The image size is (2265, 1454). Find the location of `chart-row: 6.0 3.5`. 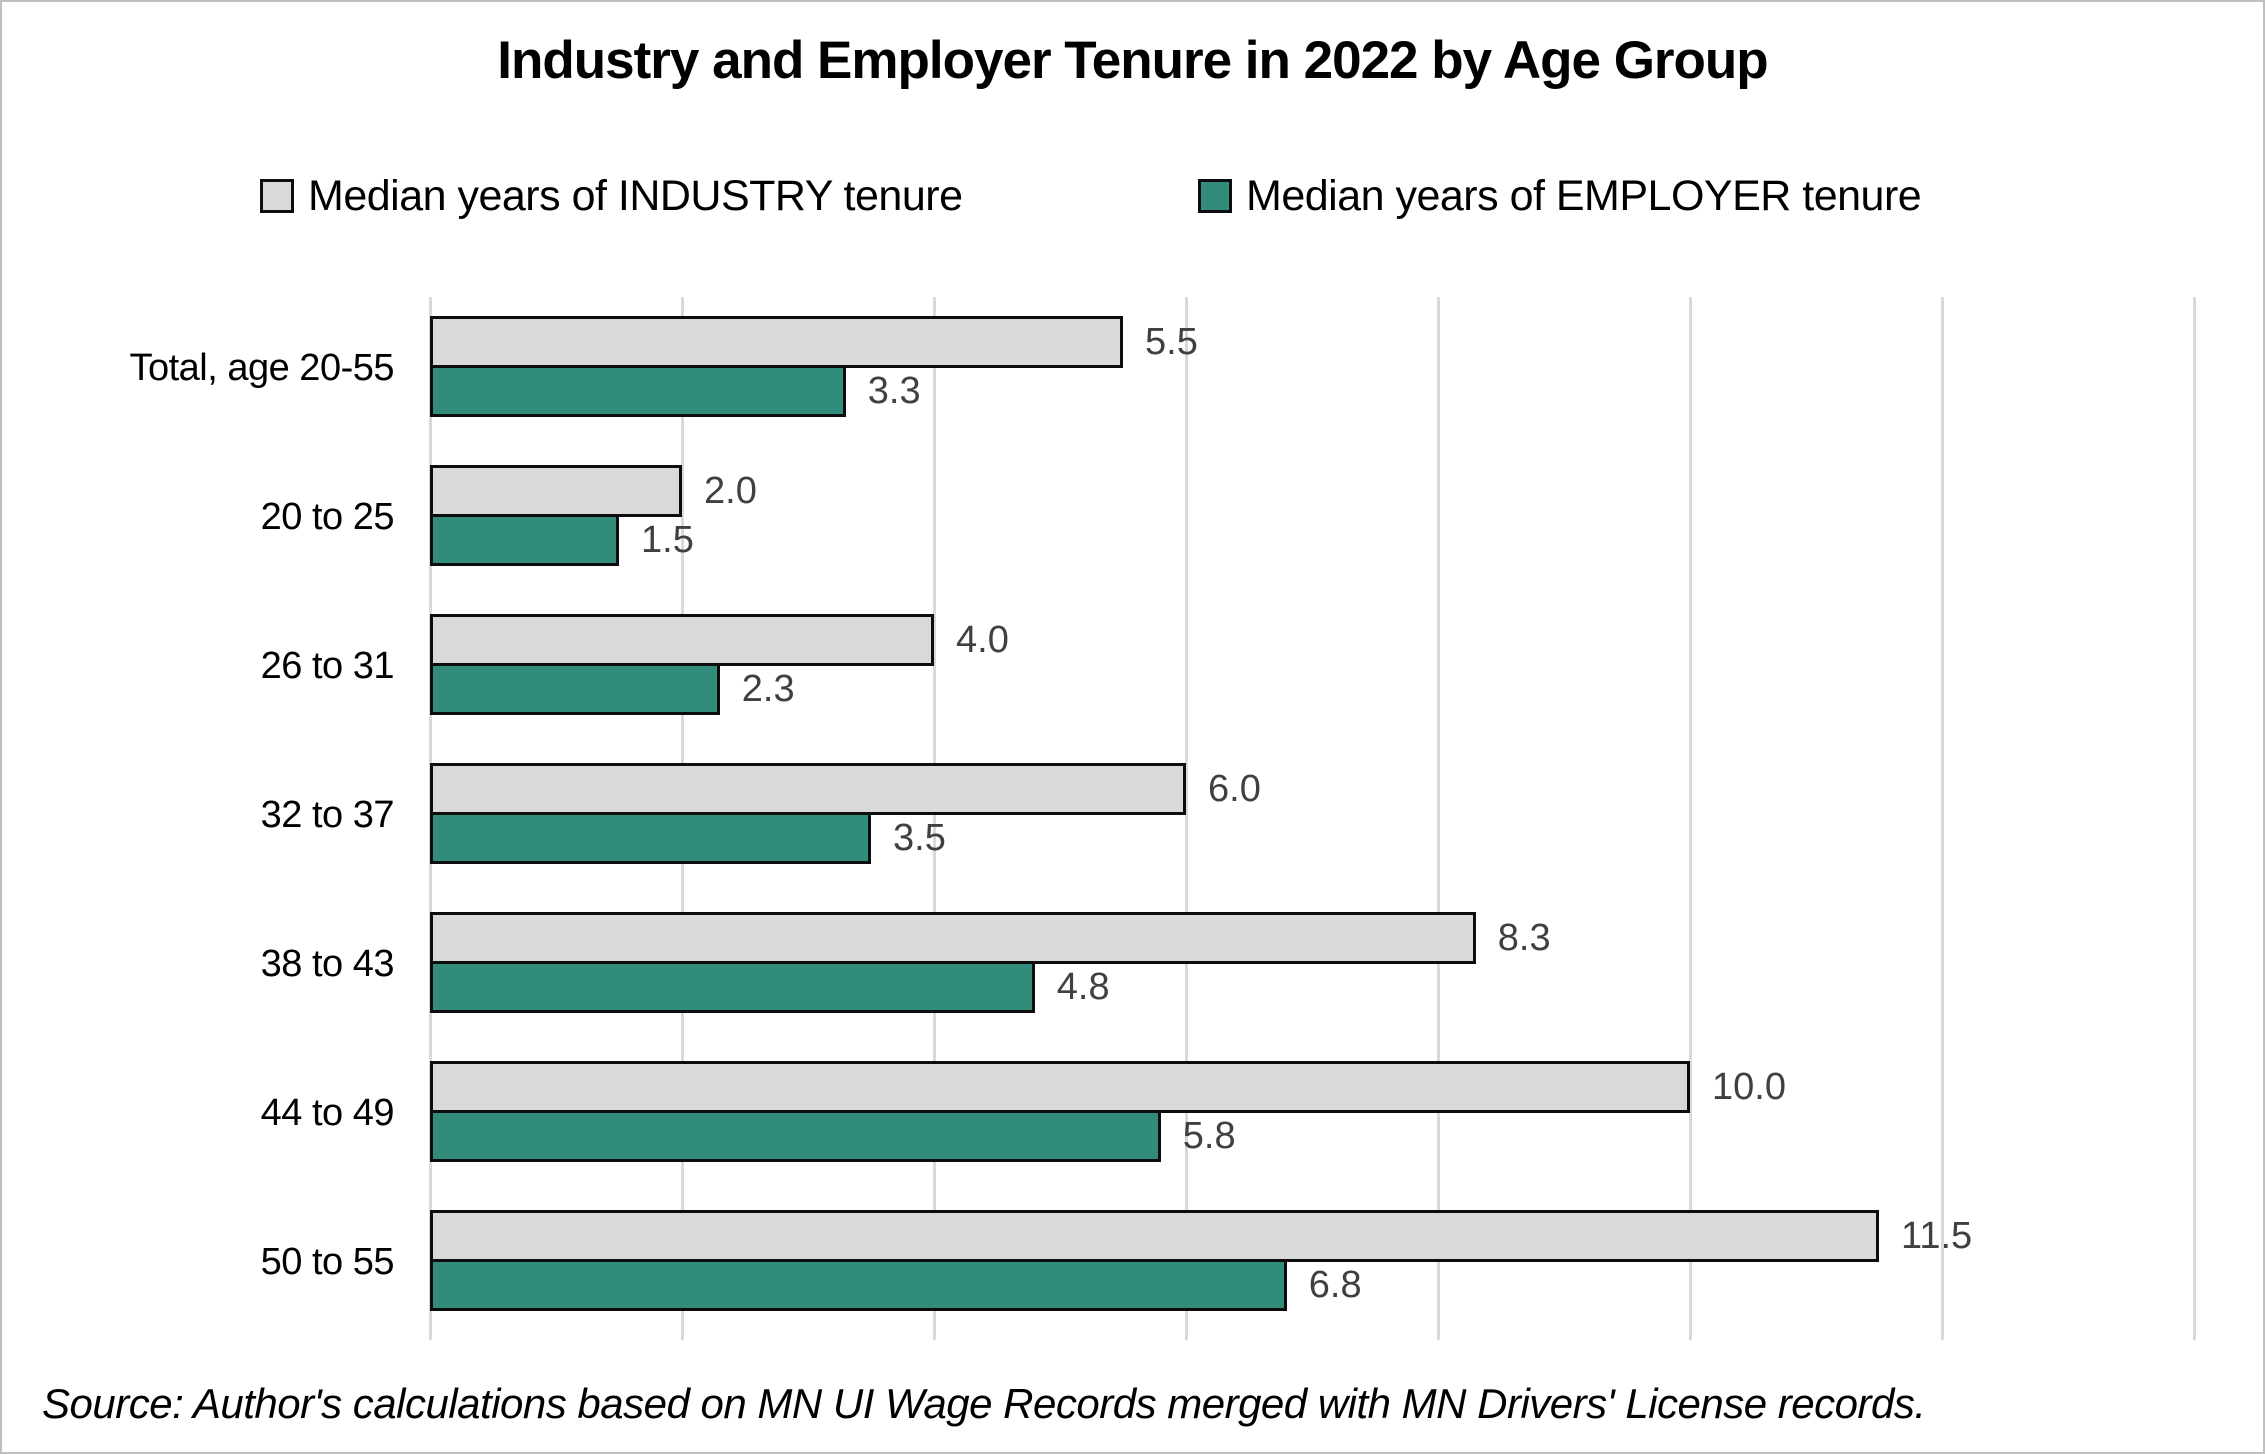

chart-row: 6.0 3.5 is located at coordinates (1312, 818).